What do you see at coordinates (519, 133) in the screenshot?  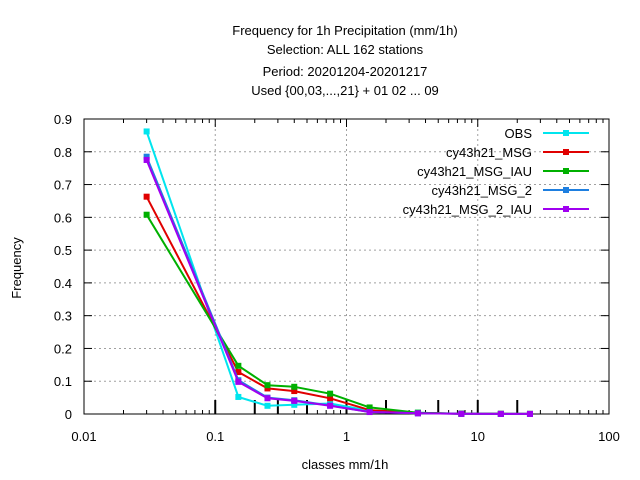 I see `legend-label: OBS` at bounding box center [519, 133].